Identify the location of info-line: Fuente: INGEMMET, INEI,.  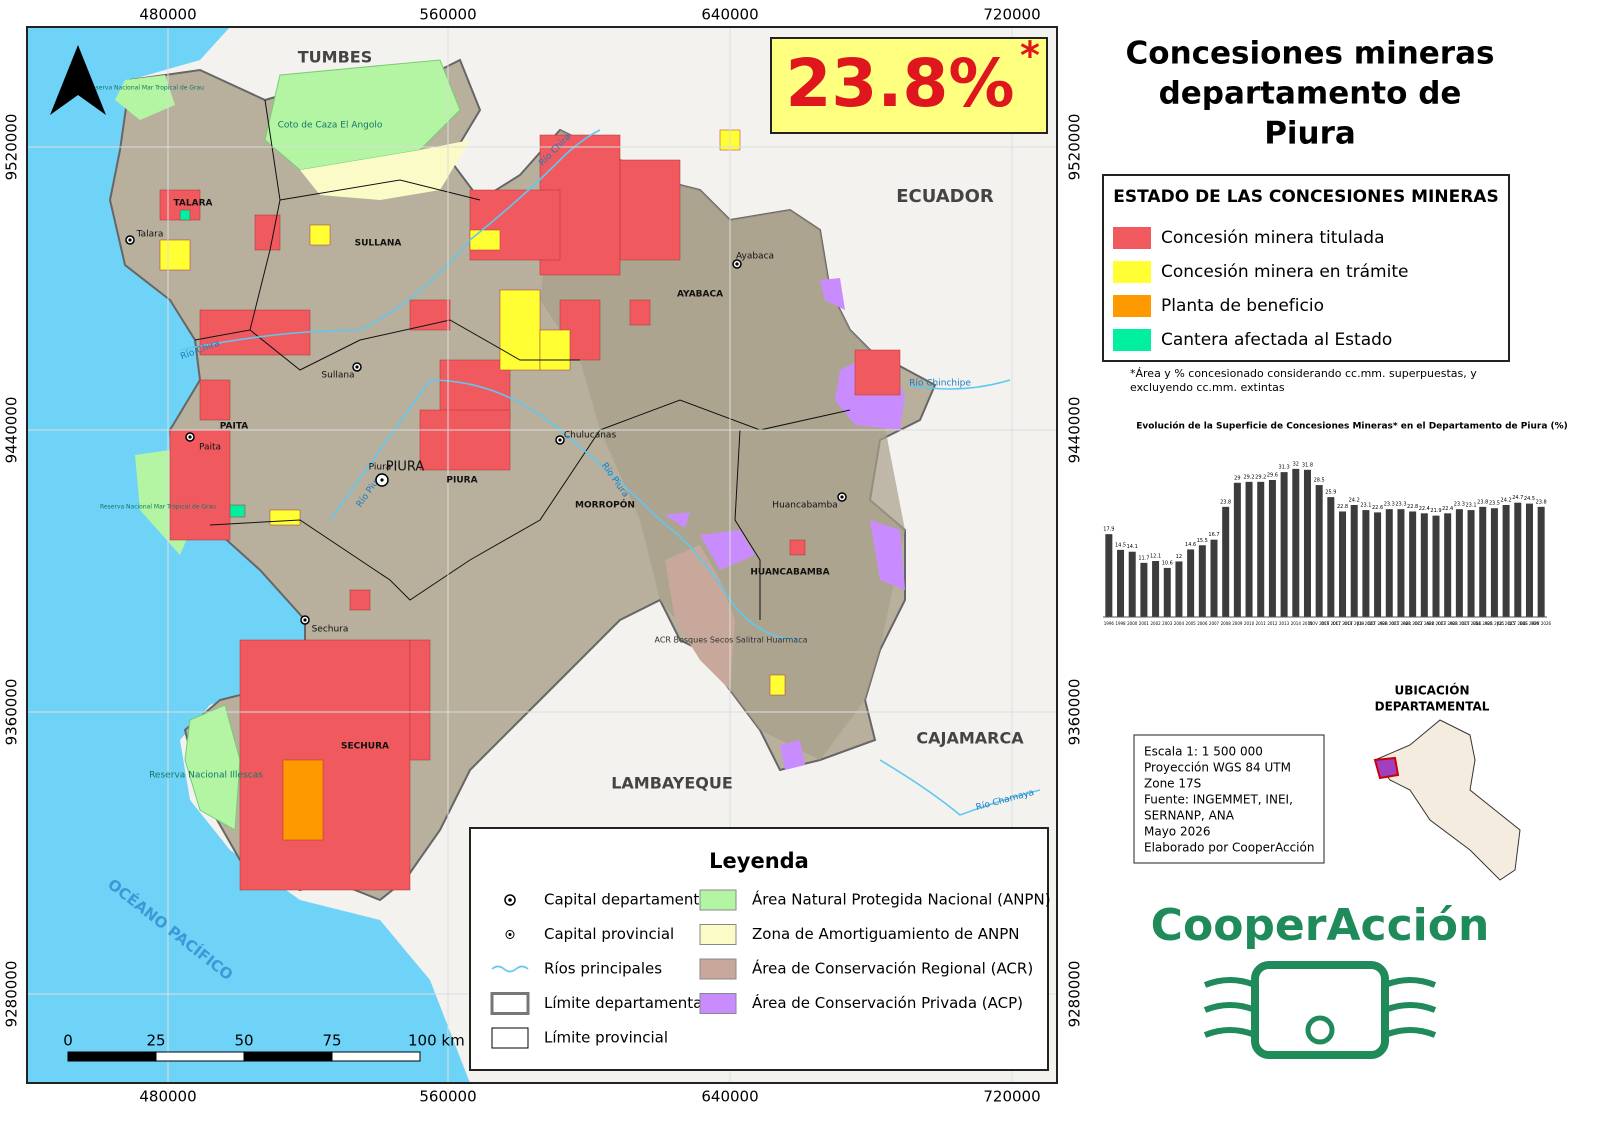
(1218, 800).